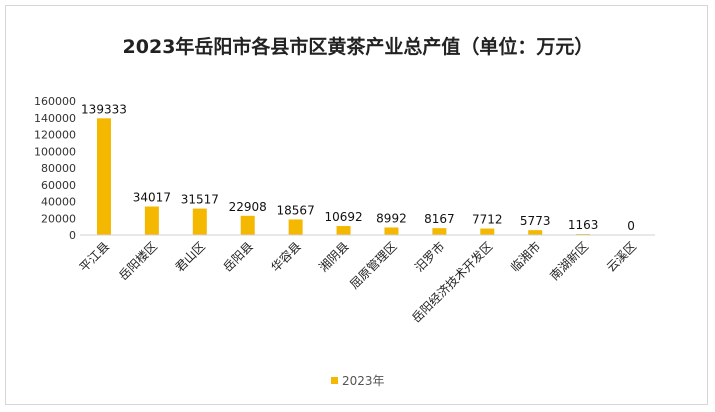 Image resolution: width=715 pixels, height=412 pixels. What do you see at coordinates (72, 235) in the screenshot?
I see `y-tick-label: 0` at bounding box center [72, 235].